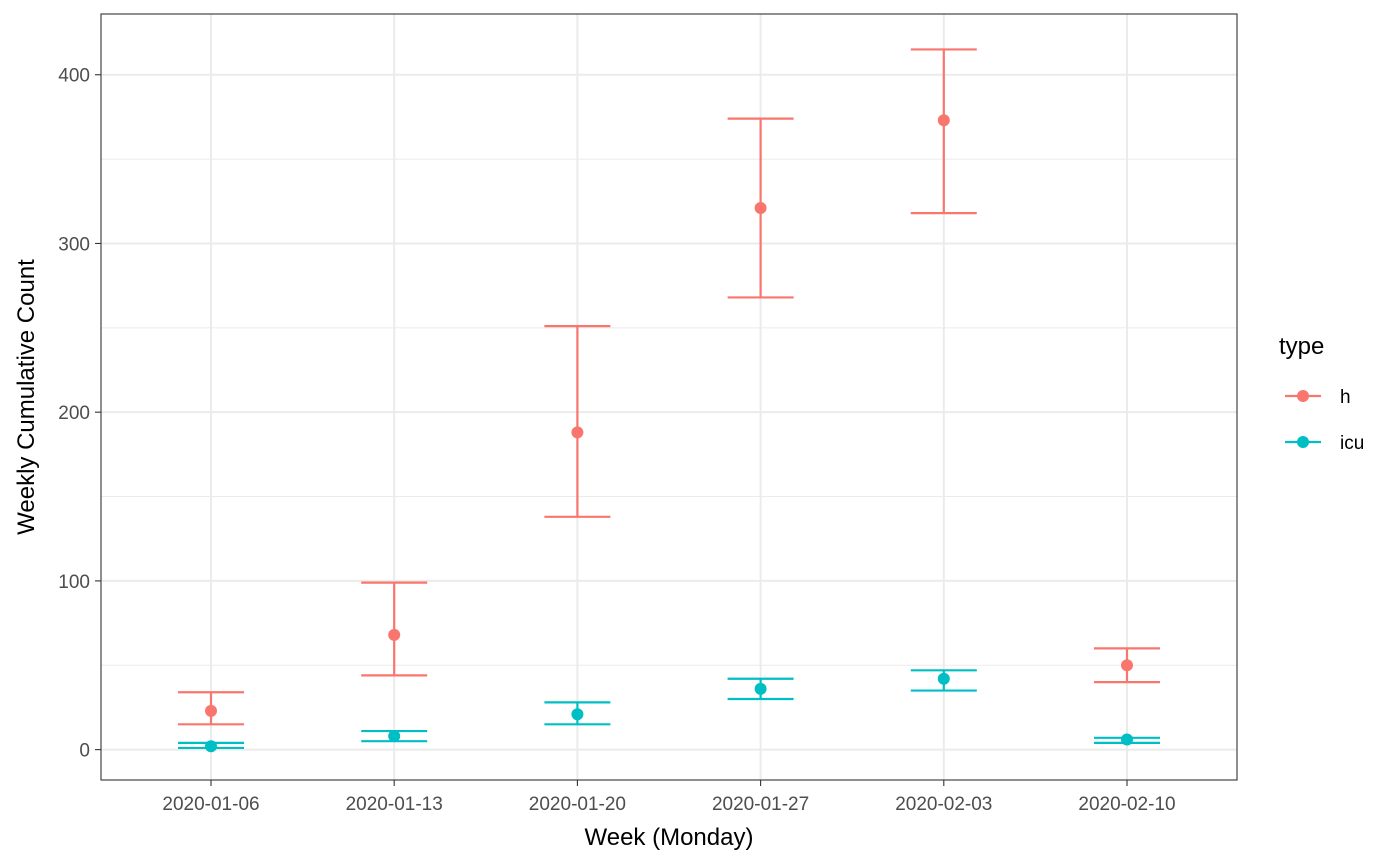  Describe the element at coordinates (74, 76) in the screenshot. I see `y-tick-label: 400` at that location.